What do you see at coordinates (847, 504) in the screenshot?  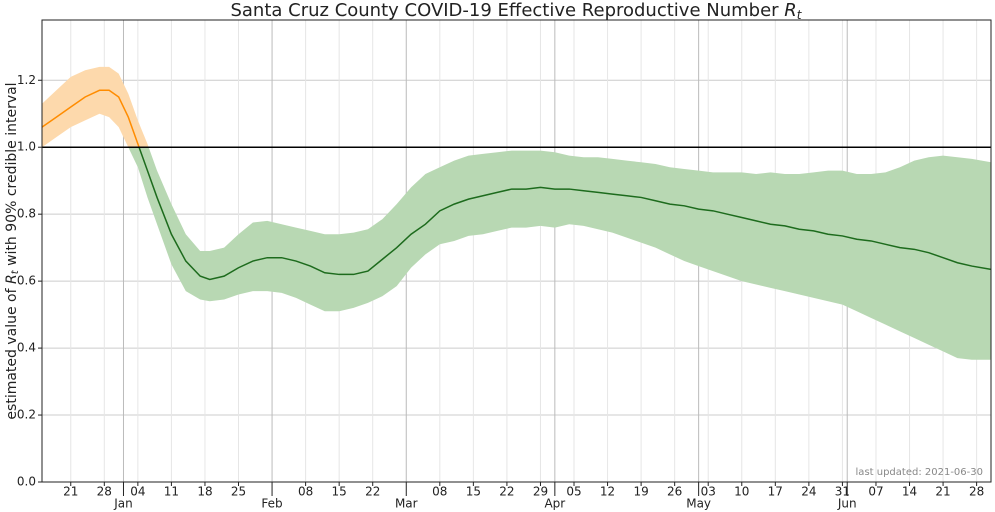 I see `x-month-label: Jun` at bounding box center [847, 504].